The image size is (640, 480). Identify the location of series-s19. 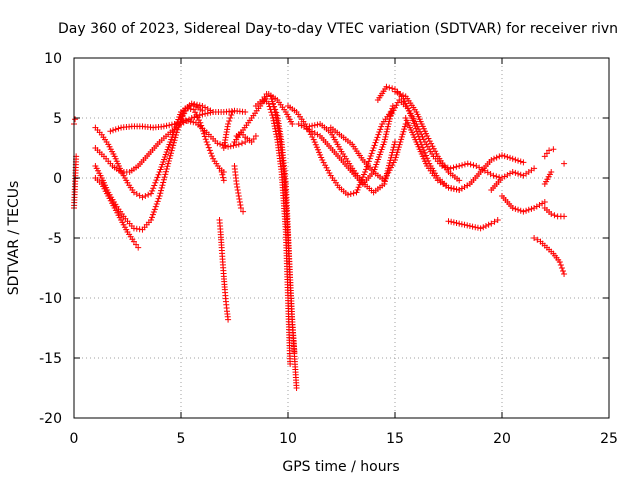
(345, 145).